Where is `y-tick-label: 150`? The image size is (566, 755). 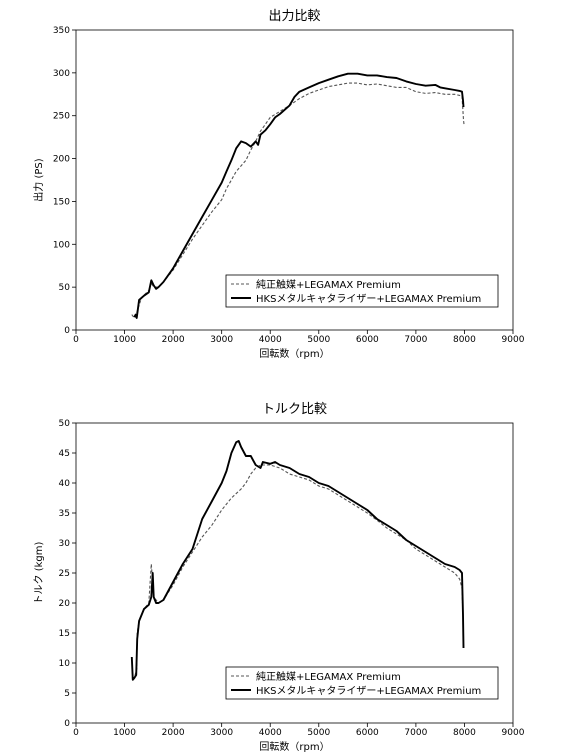 y-tick-label: 150 is located at coordinates (61, 202).